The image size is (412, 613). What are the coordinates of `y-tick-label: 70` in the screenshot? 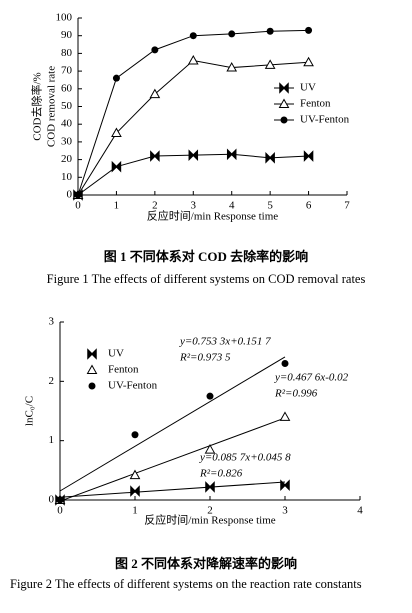 It's located at (67, 71).